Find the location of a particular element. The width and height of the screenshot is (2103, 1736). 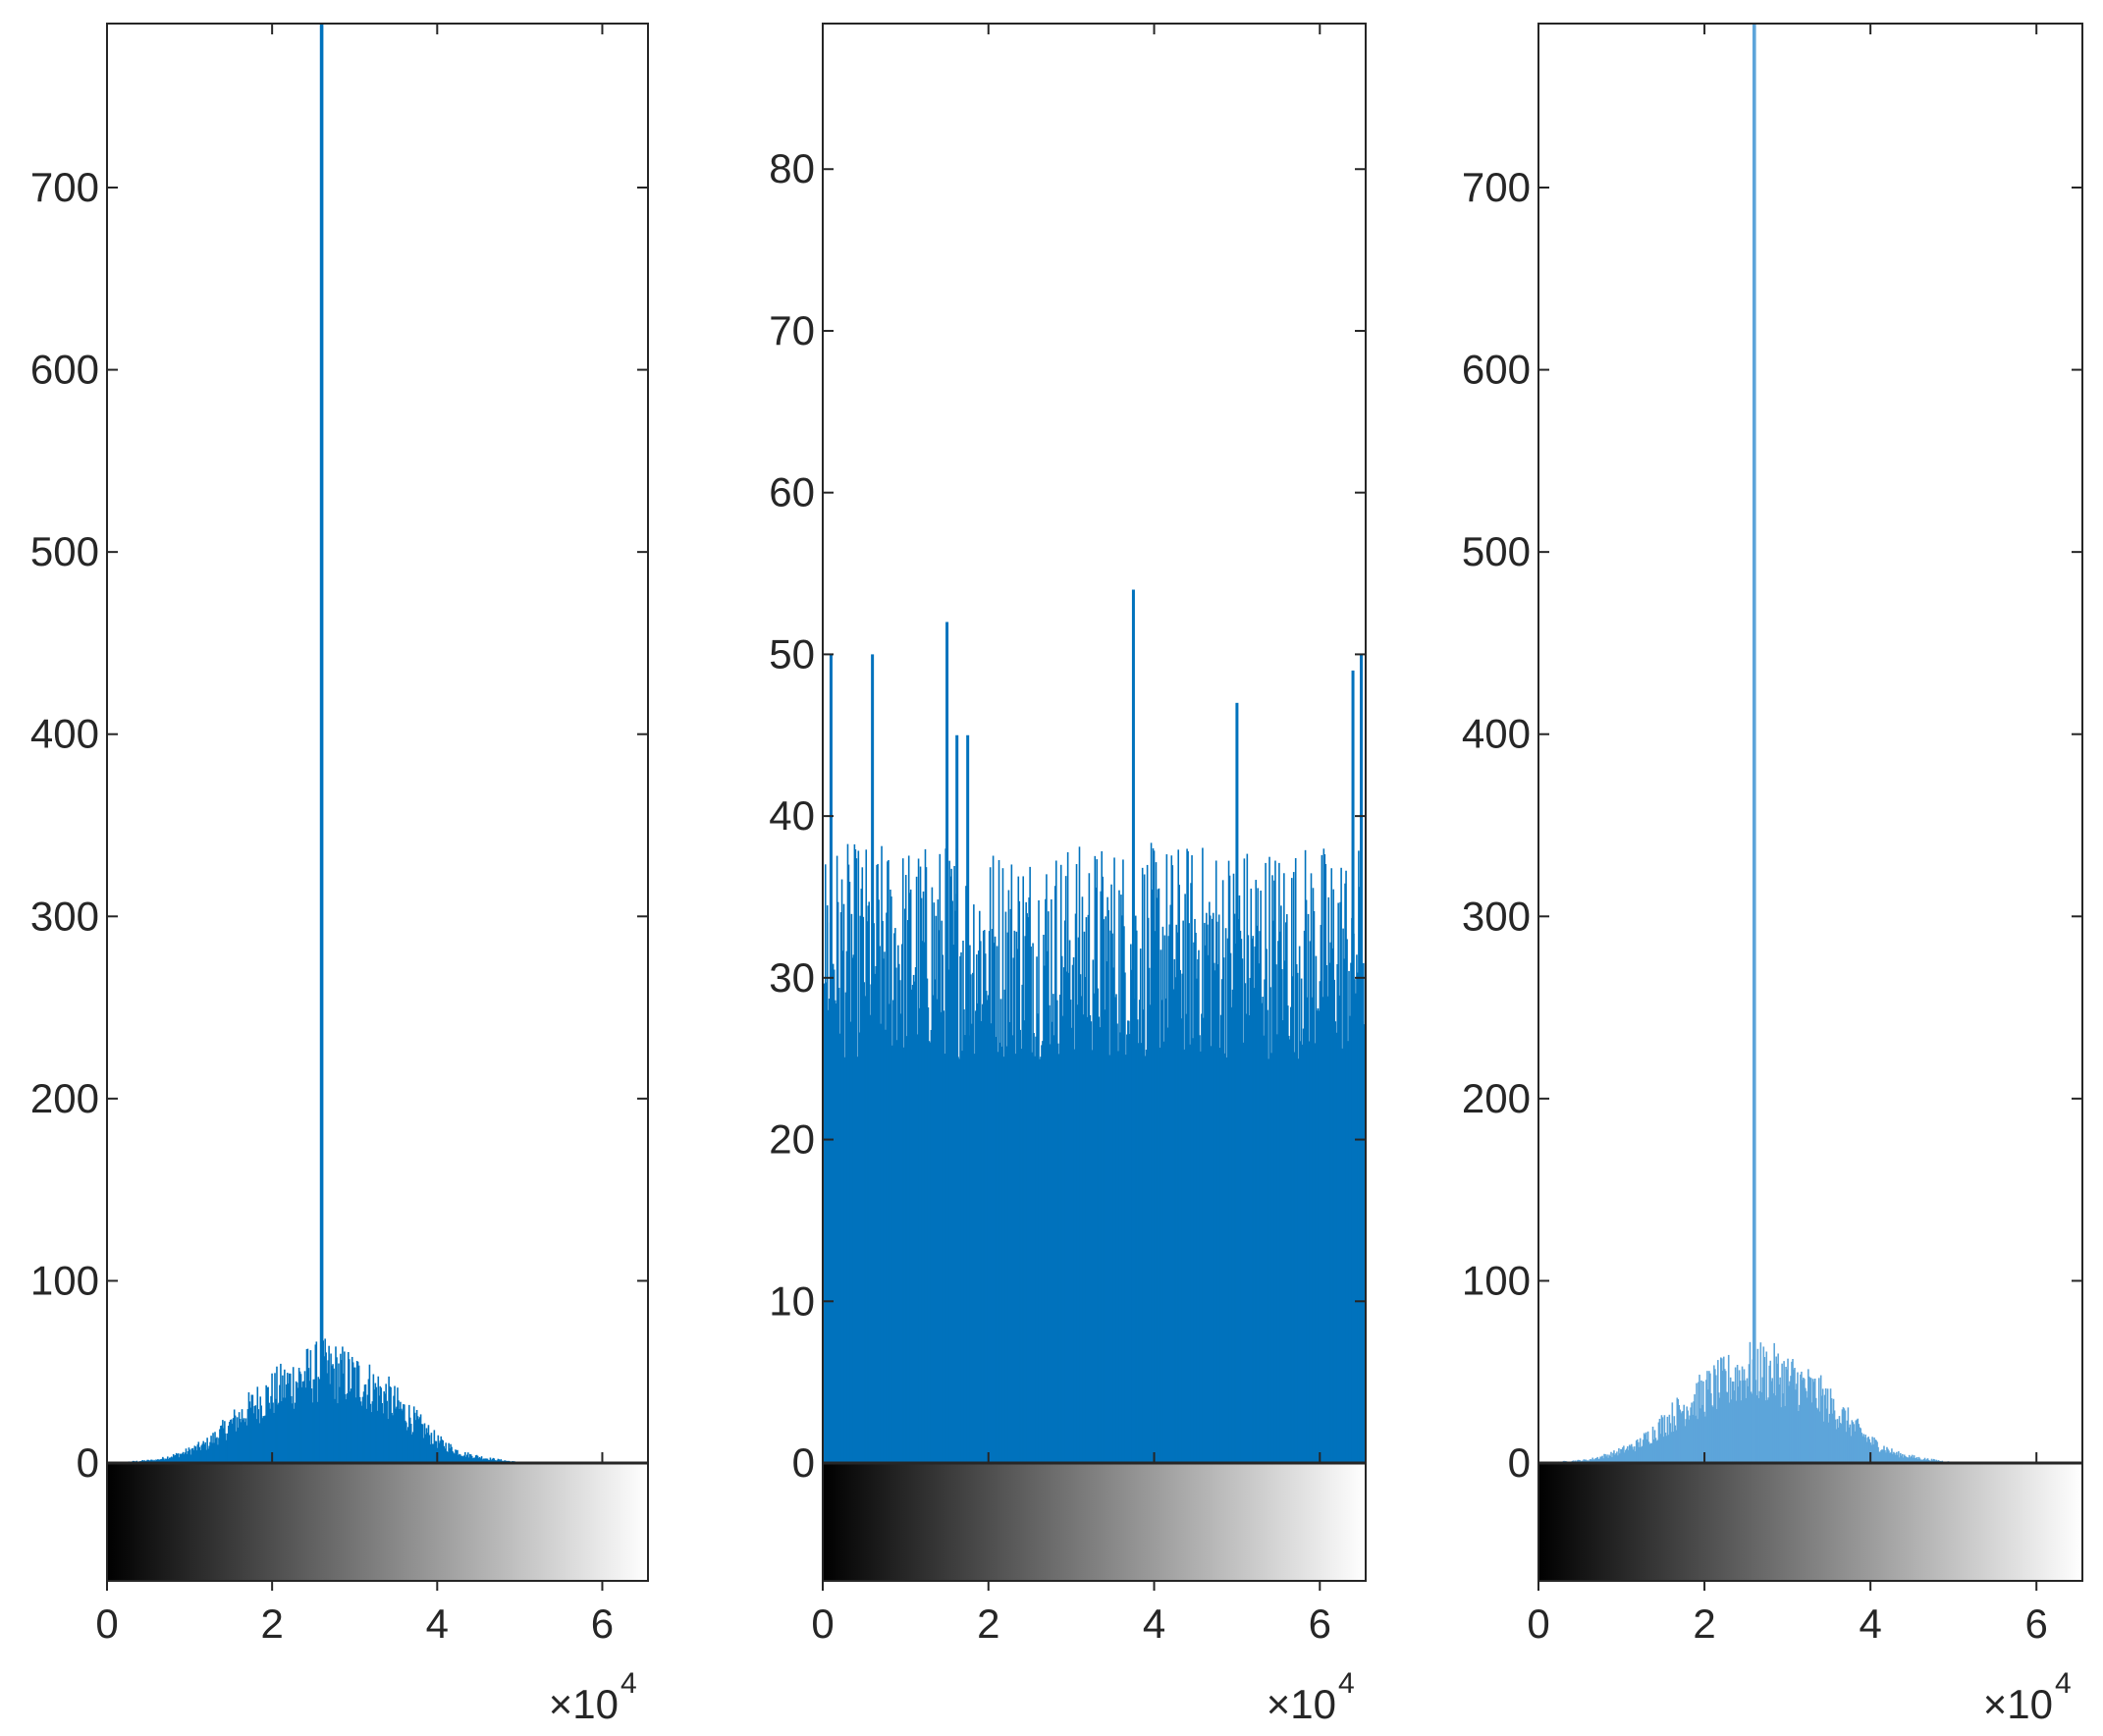

grayscale-colorbar is located at coordinates (1810, 1522).